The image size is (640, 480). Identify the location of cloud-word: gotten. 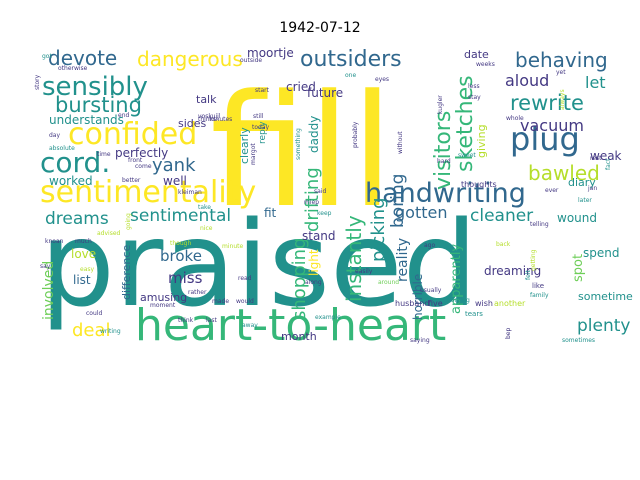
(421, 212).